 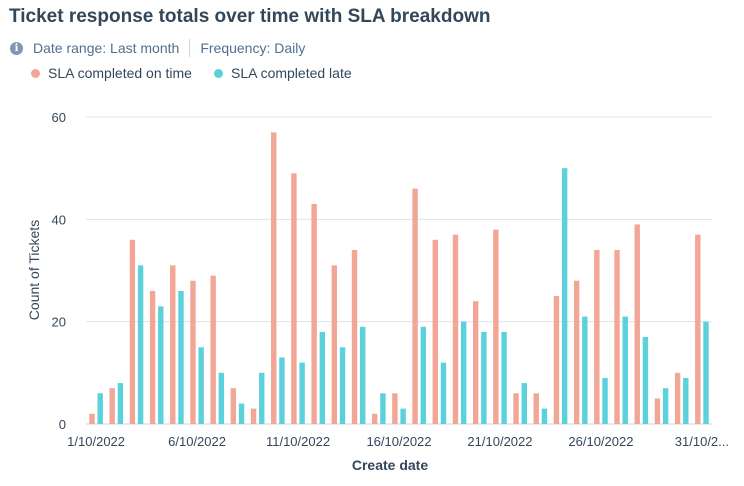 What do you see at coordinates (190, 48) in the screenshot?
I see `filter-divider` at bounding box center [190, 48].